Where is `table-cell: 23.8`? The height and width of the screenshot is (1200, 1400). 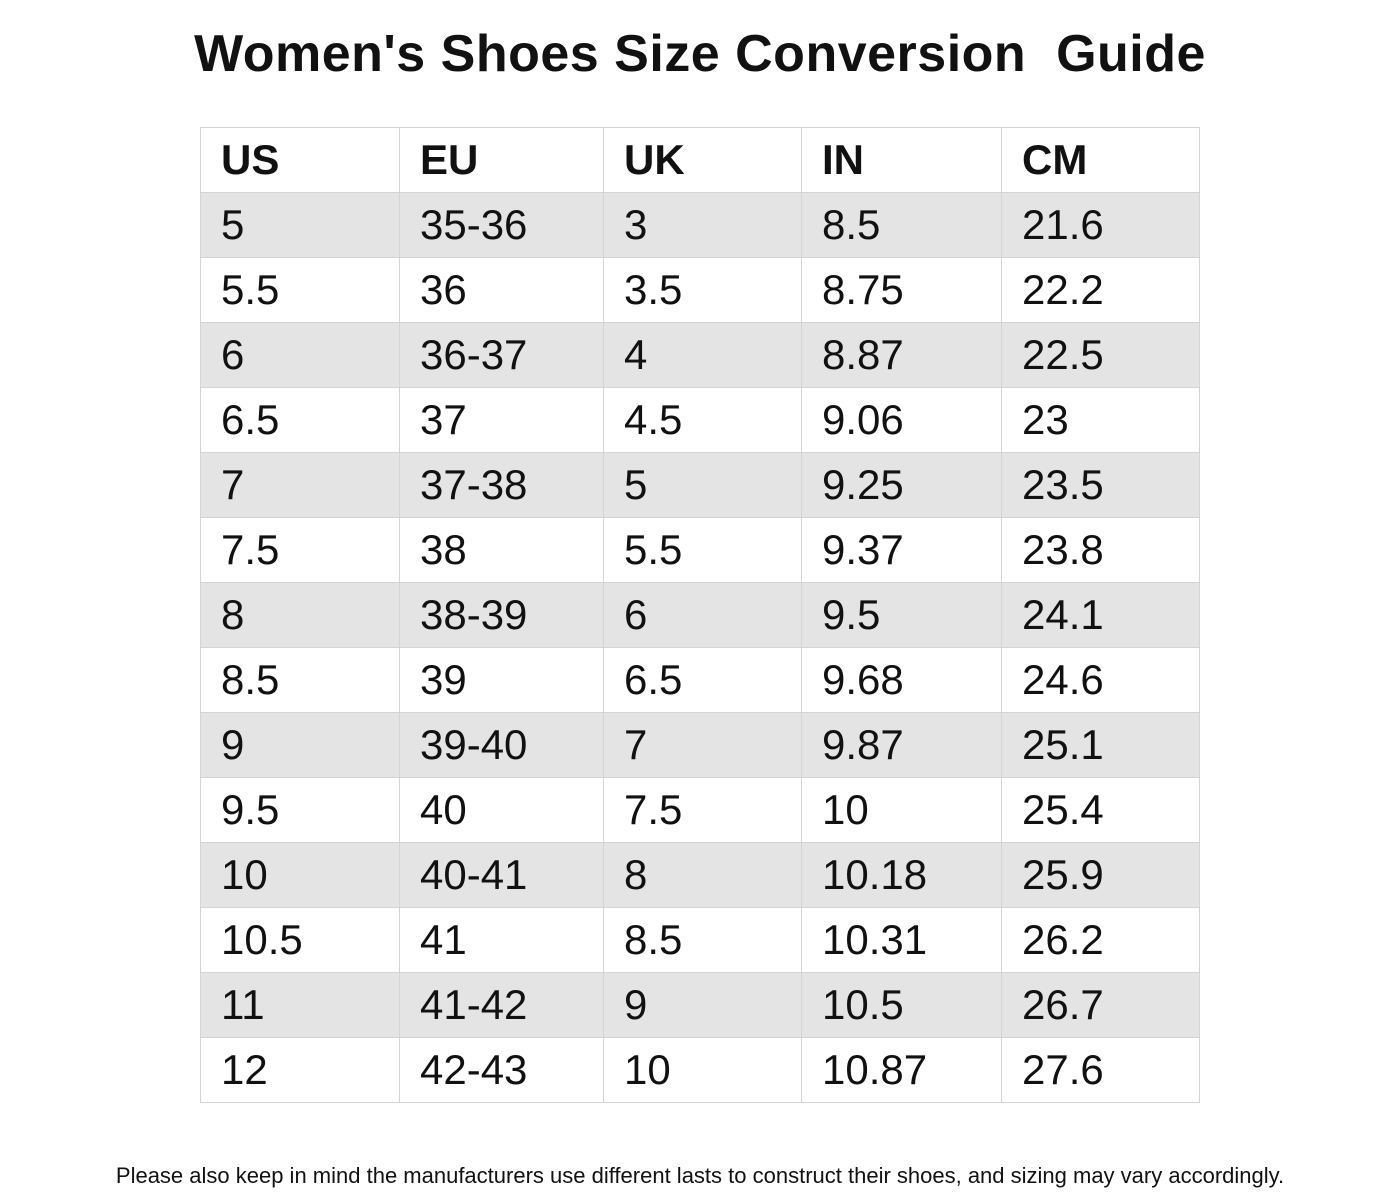 table-cell: 23.8 is located at coordinates (1100, 550).